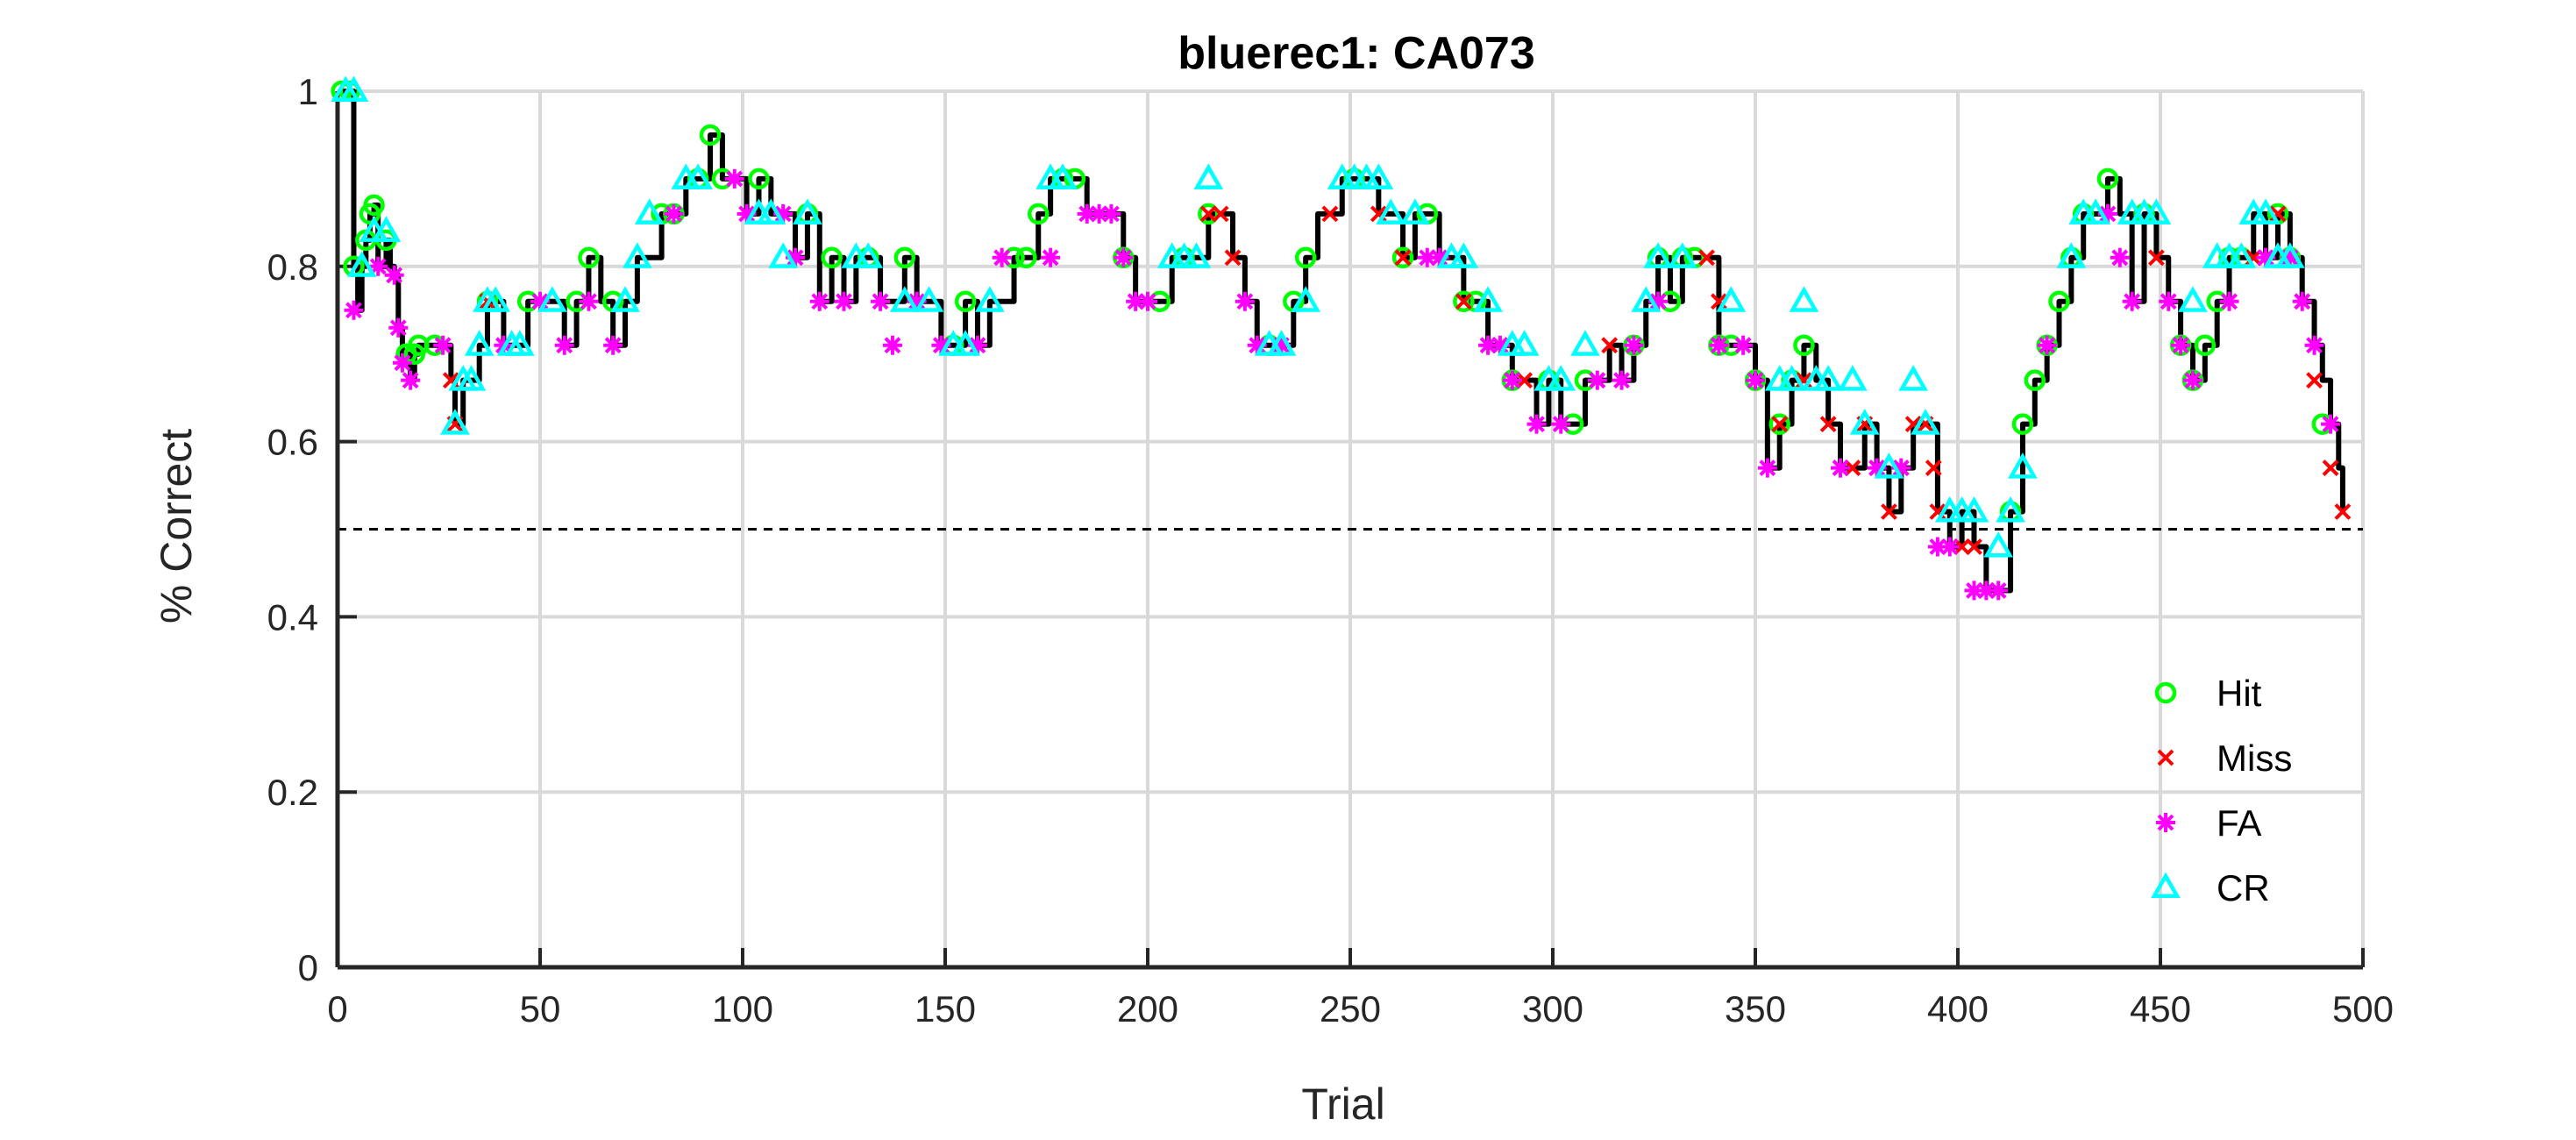 This screenshot has height=1140, width=2576. Describe the element at coordinates (2160, 1009) in the screenshot. I see `x-tick-label: 450` at that location.